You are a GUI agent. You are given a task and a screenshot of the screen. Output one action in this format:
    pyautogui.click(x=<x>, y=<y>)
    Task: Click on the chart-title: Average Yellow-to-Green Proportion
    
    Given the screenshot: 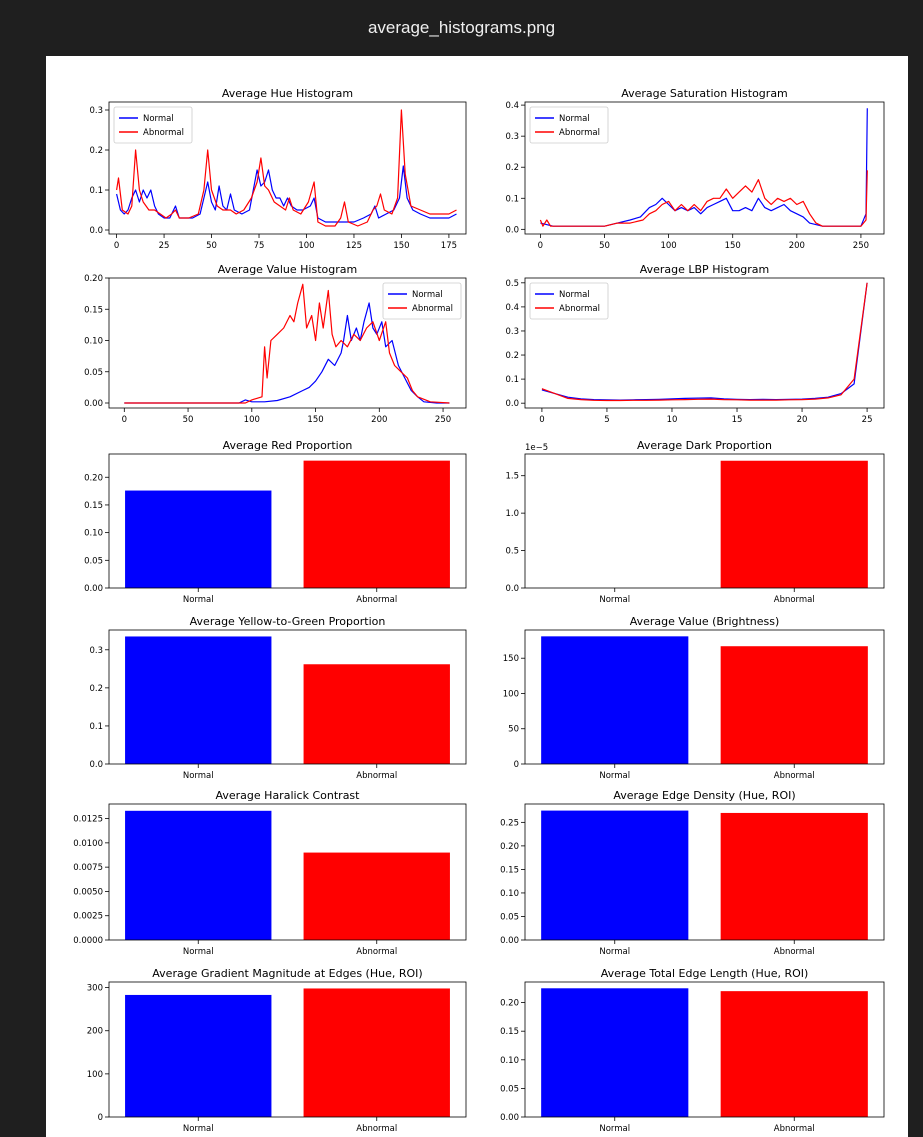 What is the action you would take?
    pyautogui.click(x=288, y=621)
    